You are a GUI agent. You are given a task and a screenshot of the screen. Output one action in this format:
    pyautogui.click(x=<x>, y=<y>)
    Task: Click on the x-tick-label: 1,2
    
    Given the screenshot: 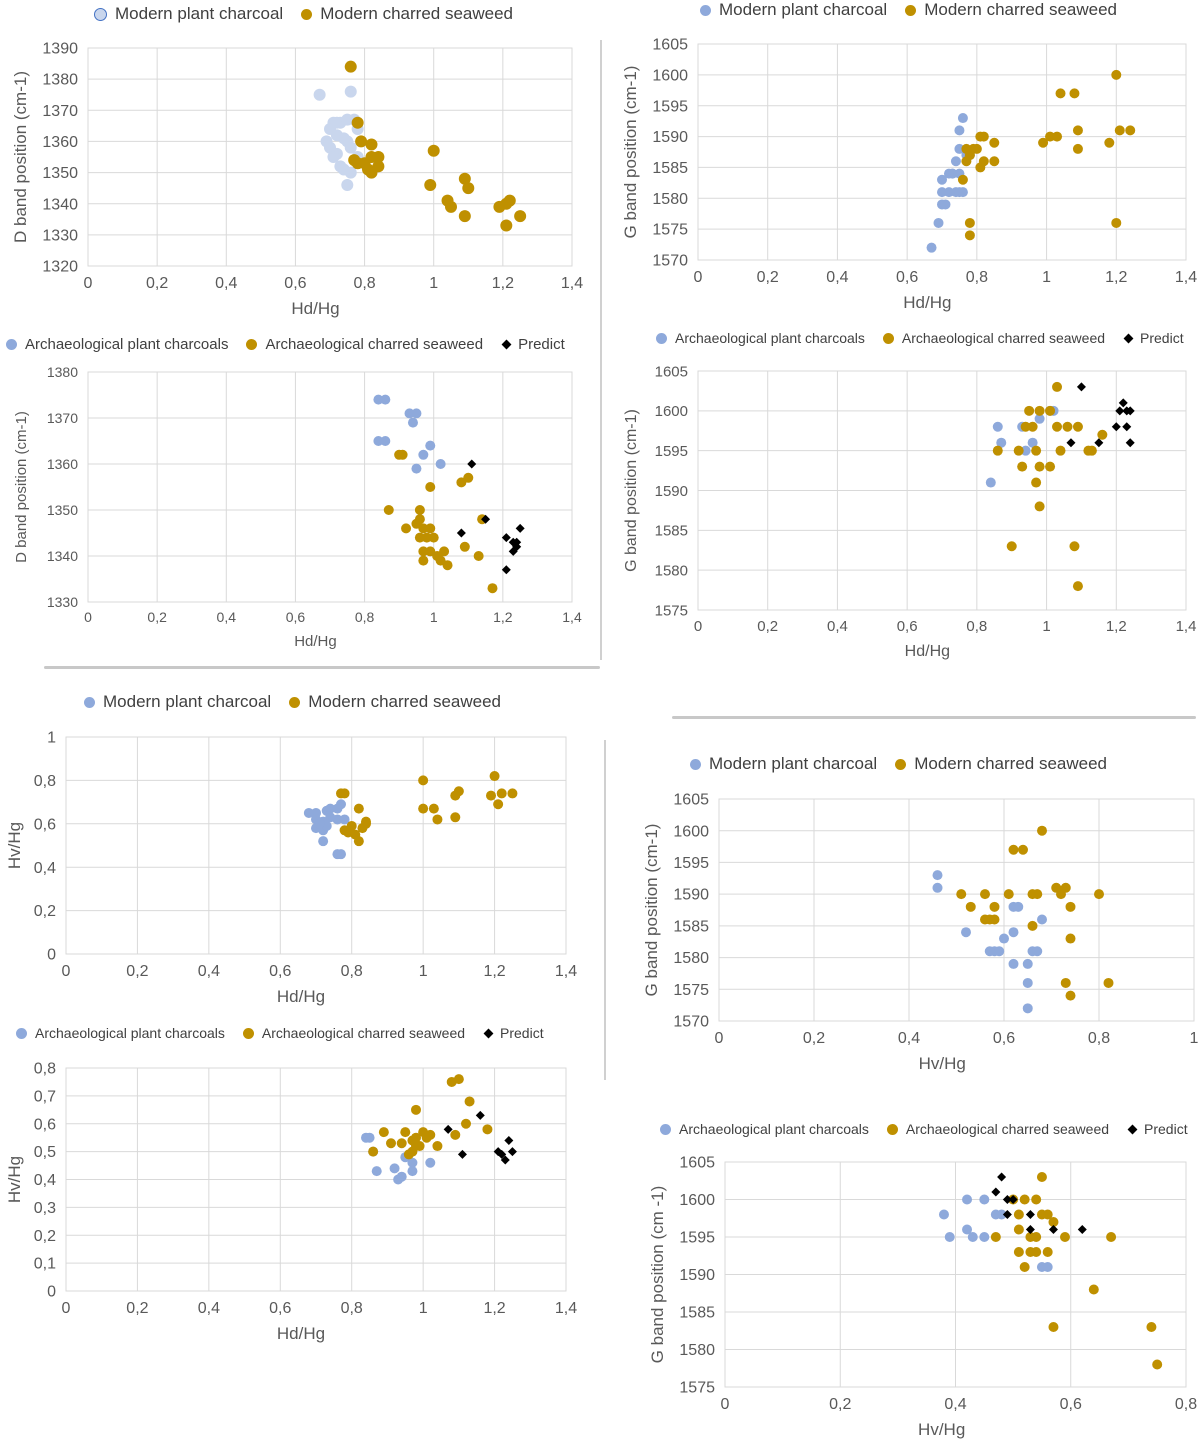 What is the action you would take?
    pyautogui.click(x=494, y=1308)
    